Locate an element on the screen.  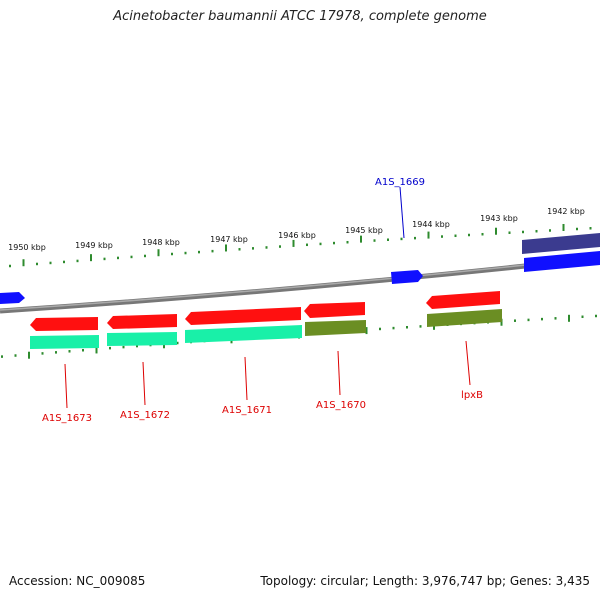
kbp-label: 1942 kbp is located at coordinates (566, 211).